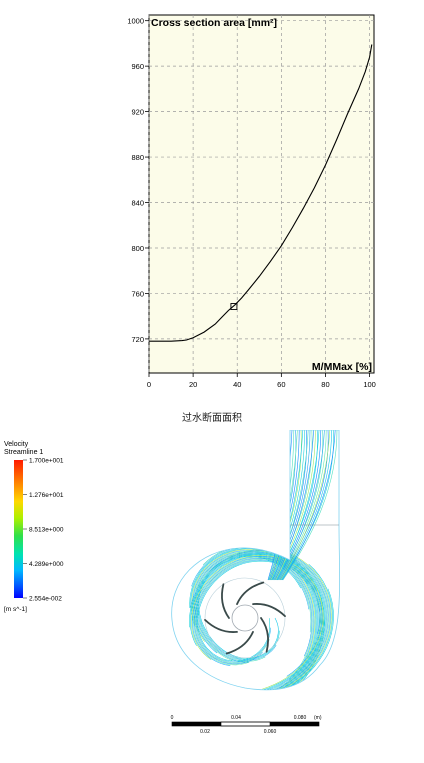 Image resolution: width=424 pixels, height=763 pixels. I want to click on y-tick-label: 1000, so click(135, 21).